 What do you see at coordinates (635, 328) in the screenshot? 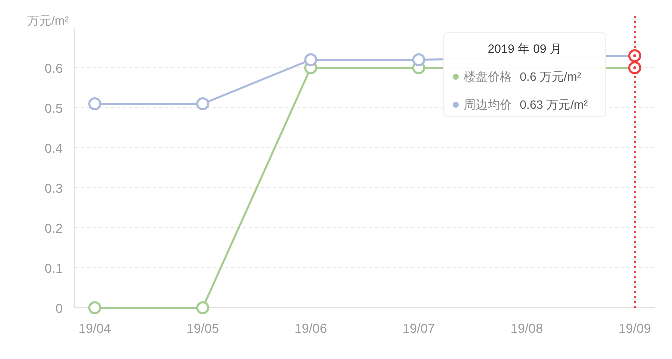
I see `x-tick-label: 19/09` at bounding box center [635, 328].